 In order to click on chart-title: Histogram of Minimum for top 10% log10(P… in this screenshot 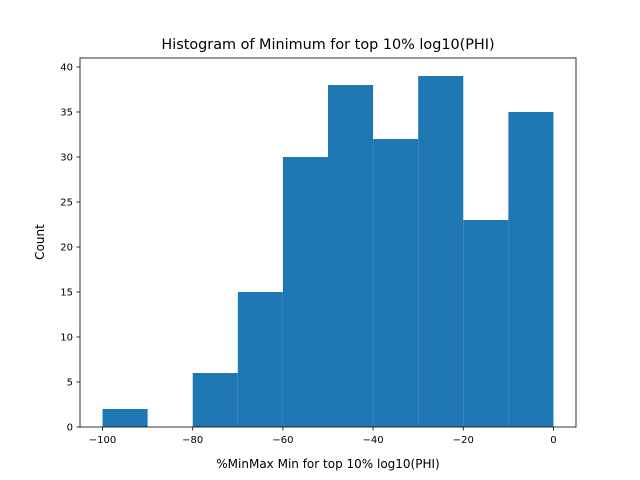, I will do `click(327, 45)`.